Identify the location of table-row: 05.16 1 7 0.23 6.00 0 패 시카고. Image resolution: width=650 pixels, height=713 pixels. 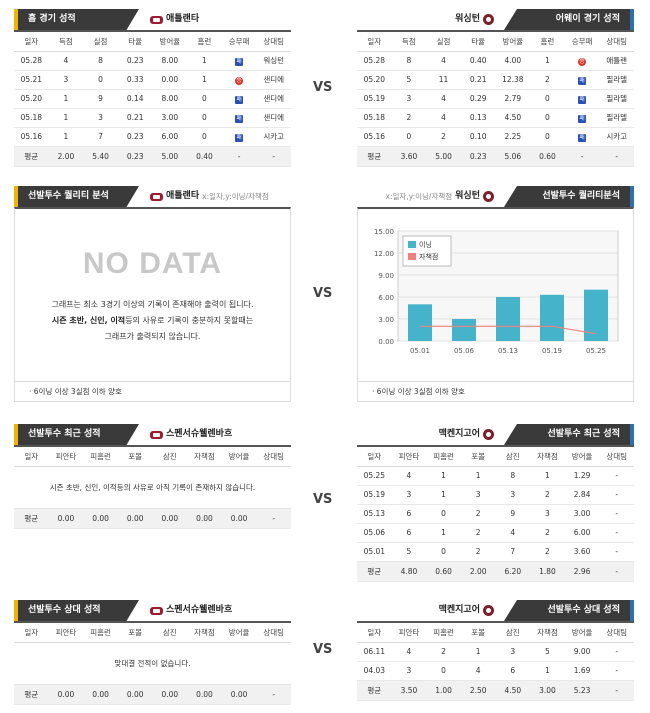
(152, 137).